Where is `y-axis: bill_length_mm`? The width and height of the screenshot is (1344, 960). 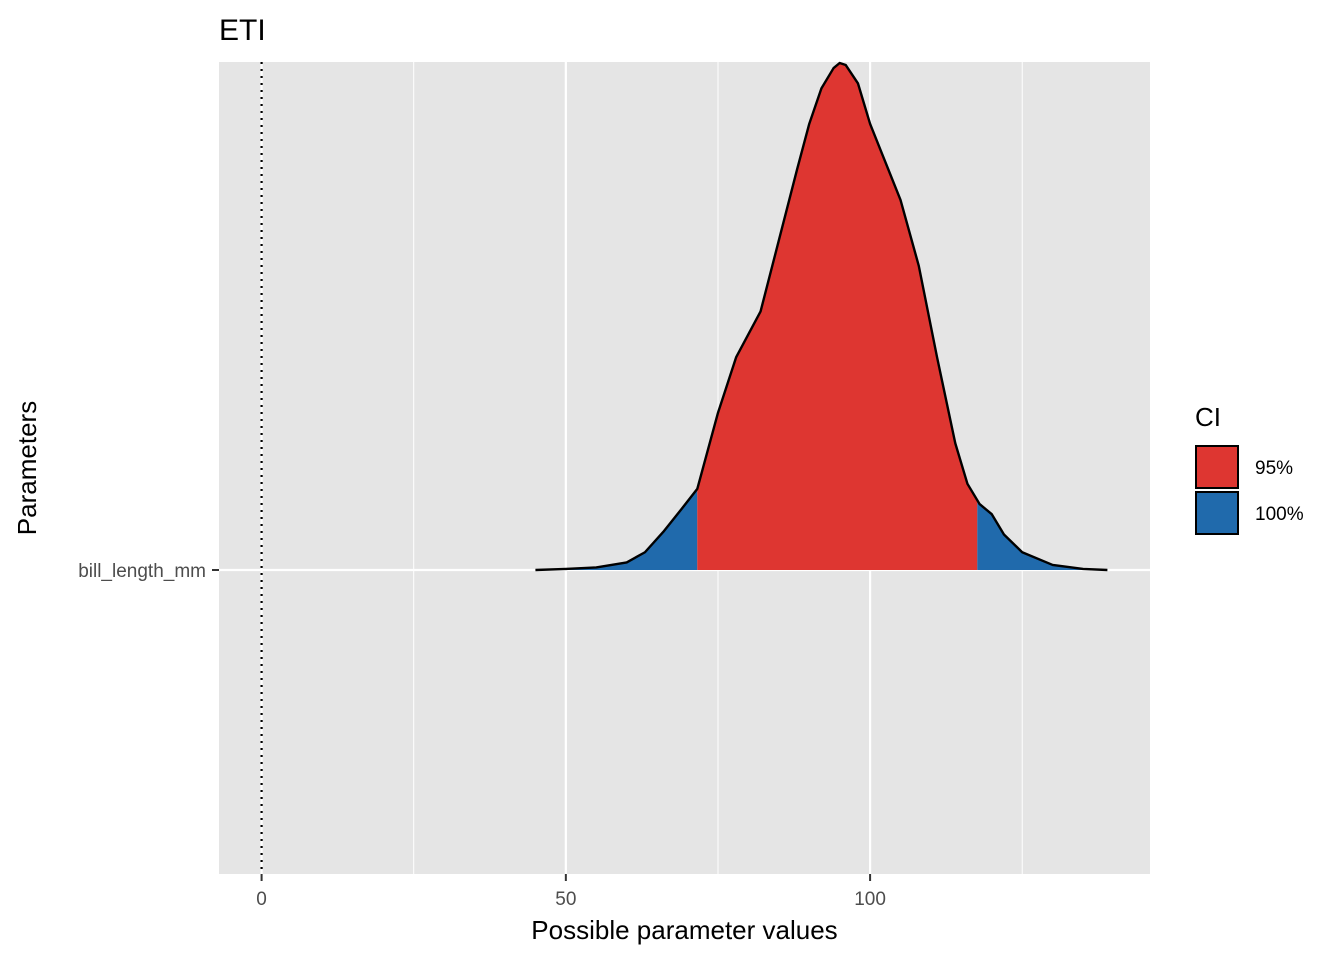
y-axis: bill_length_mm is located at coordinates (148, 571).